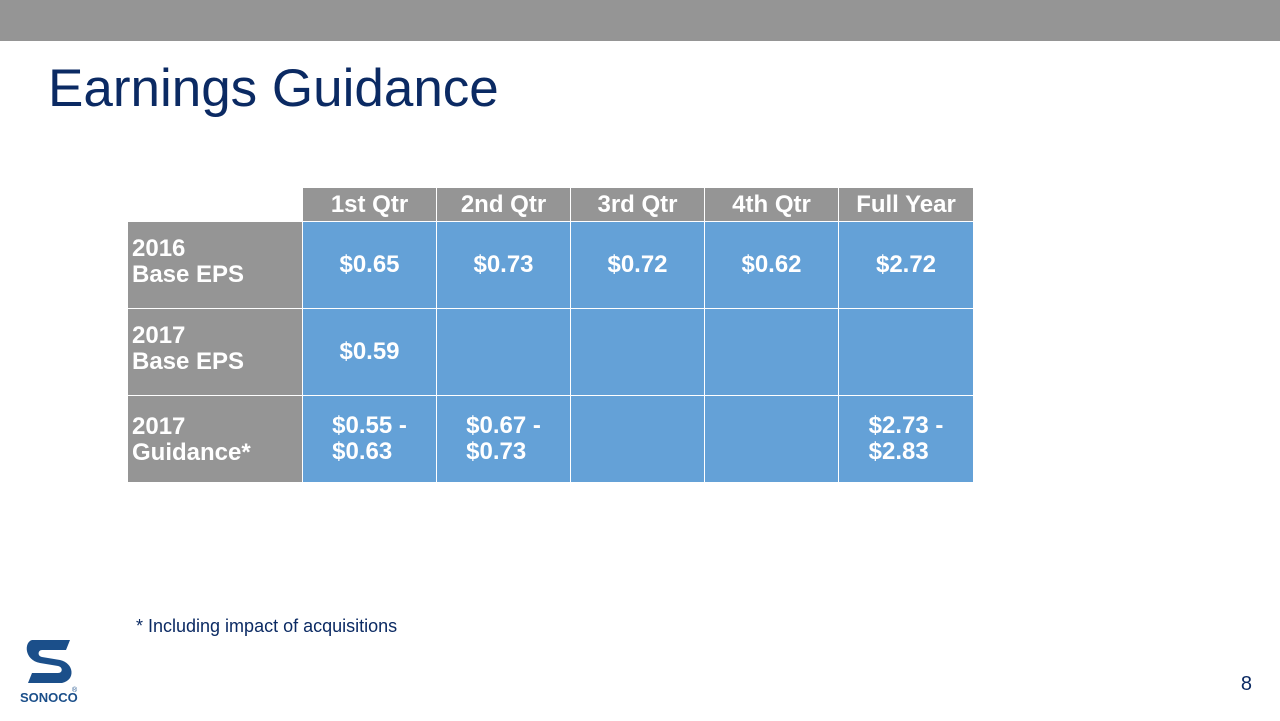 The width and height of the screenshot is (1280, 721). I want to click on col-header: 1st Qtr, so click(369, 204).